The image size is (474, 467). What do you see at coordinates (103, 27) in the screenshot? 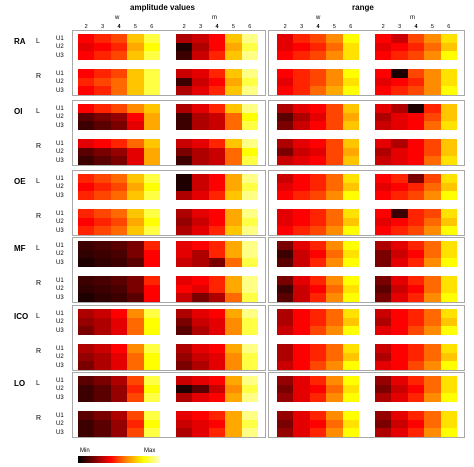
I see `x-tick-label: 3` at bounding box center [103, 27].